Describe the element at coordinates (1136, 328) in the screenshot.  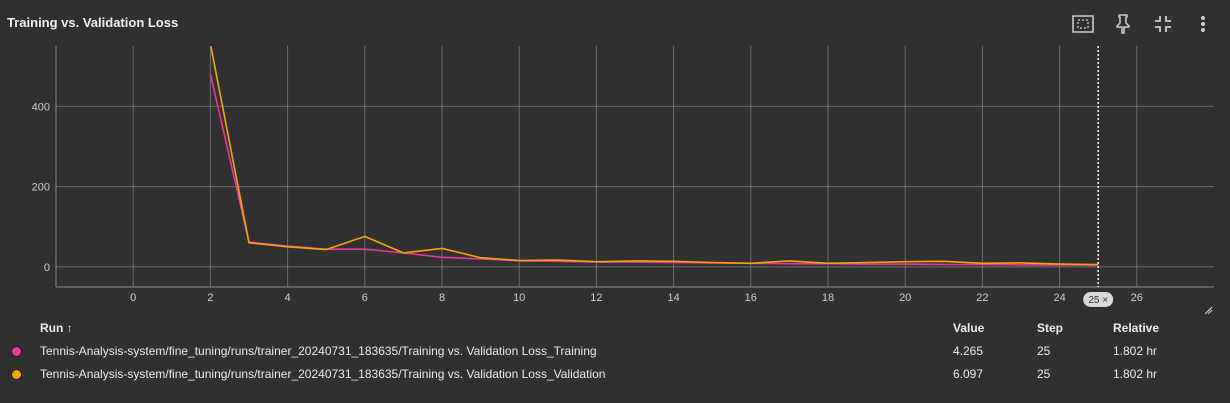
I see `header-relative: Relative` at that location.